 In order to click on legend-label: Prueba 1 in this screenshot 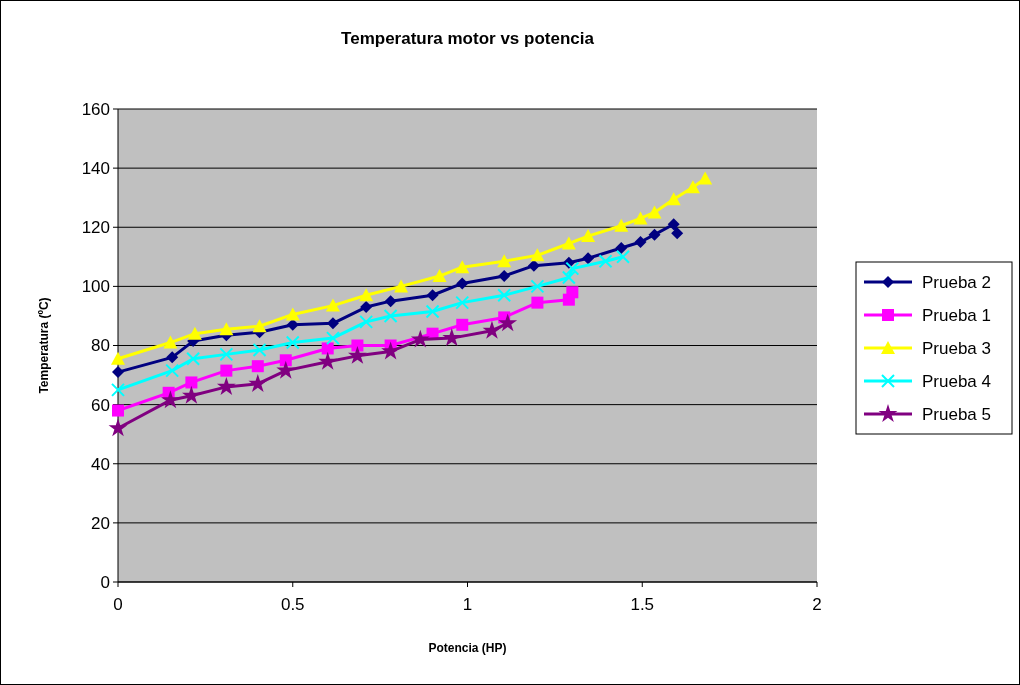, I will do `click(956, 315)`.